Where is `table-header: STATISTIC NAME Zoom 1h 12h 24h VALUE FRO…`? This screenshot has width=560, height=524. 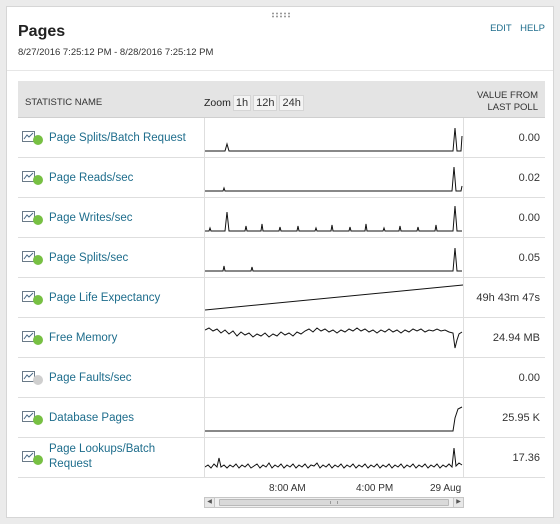 table-header: STATISTIC NAME Zoom 1h 12h 24h VALUE FRO… is located at coordinates (281, 99).